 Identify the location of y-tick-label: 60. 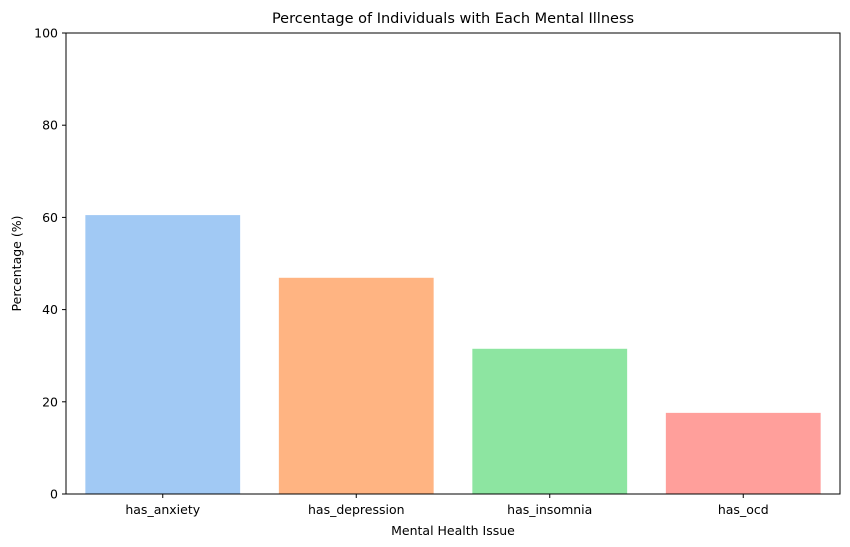
(50, 217).